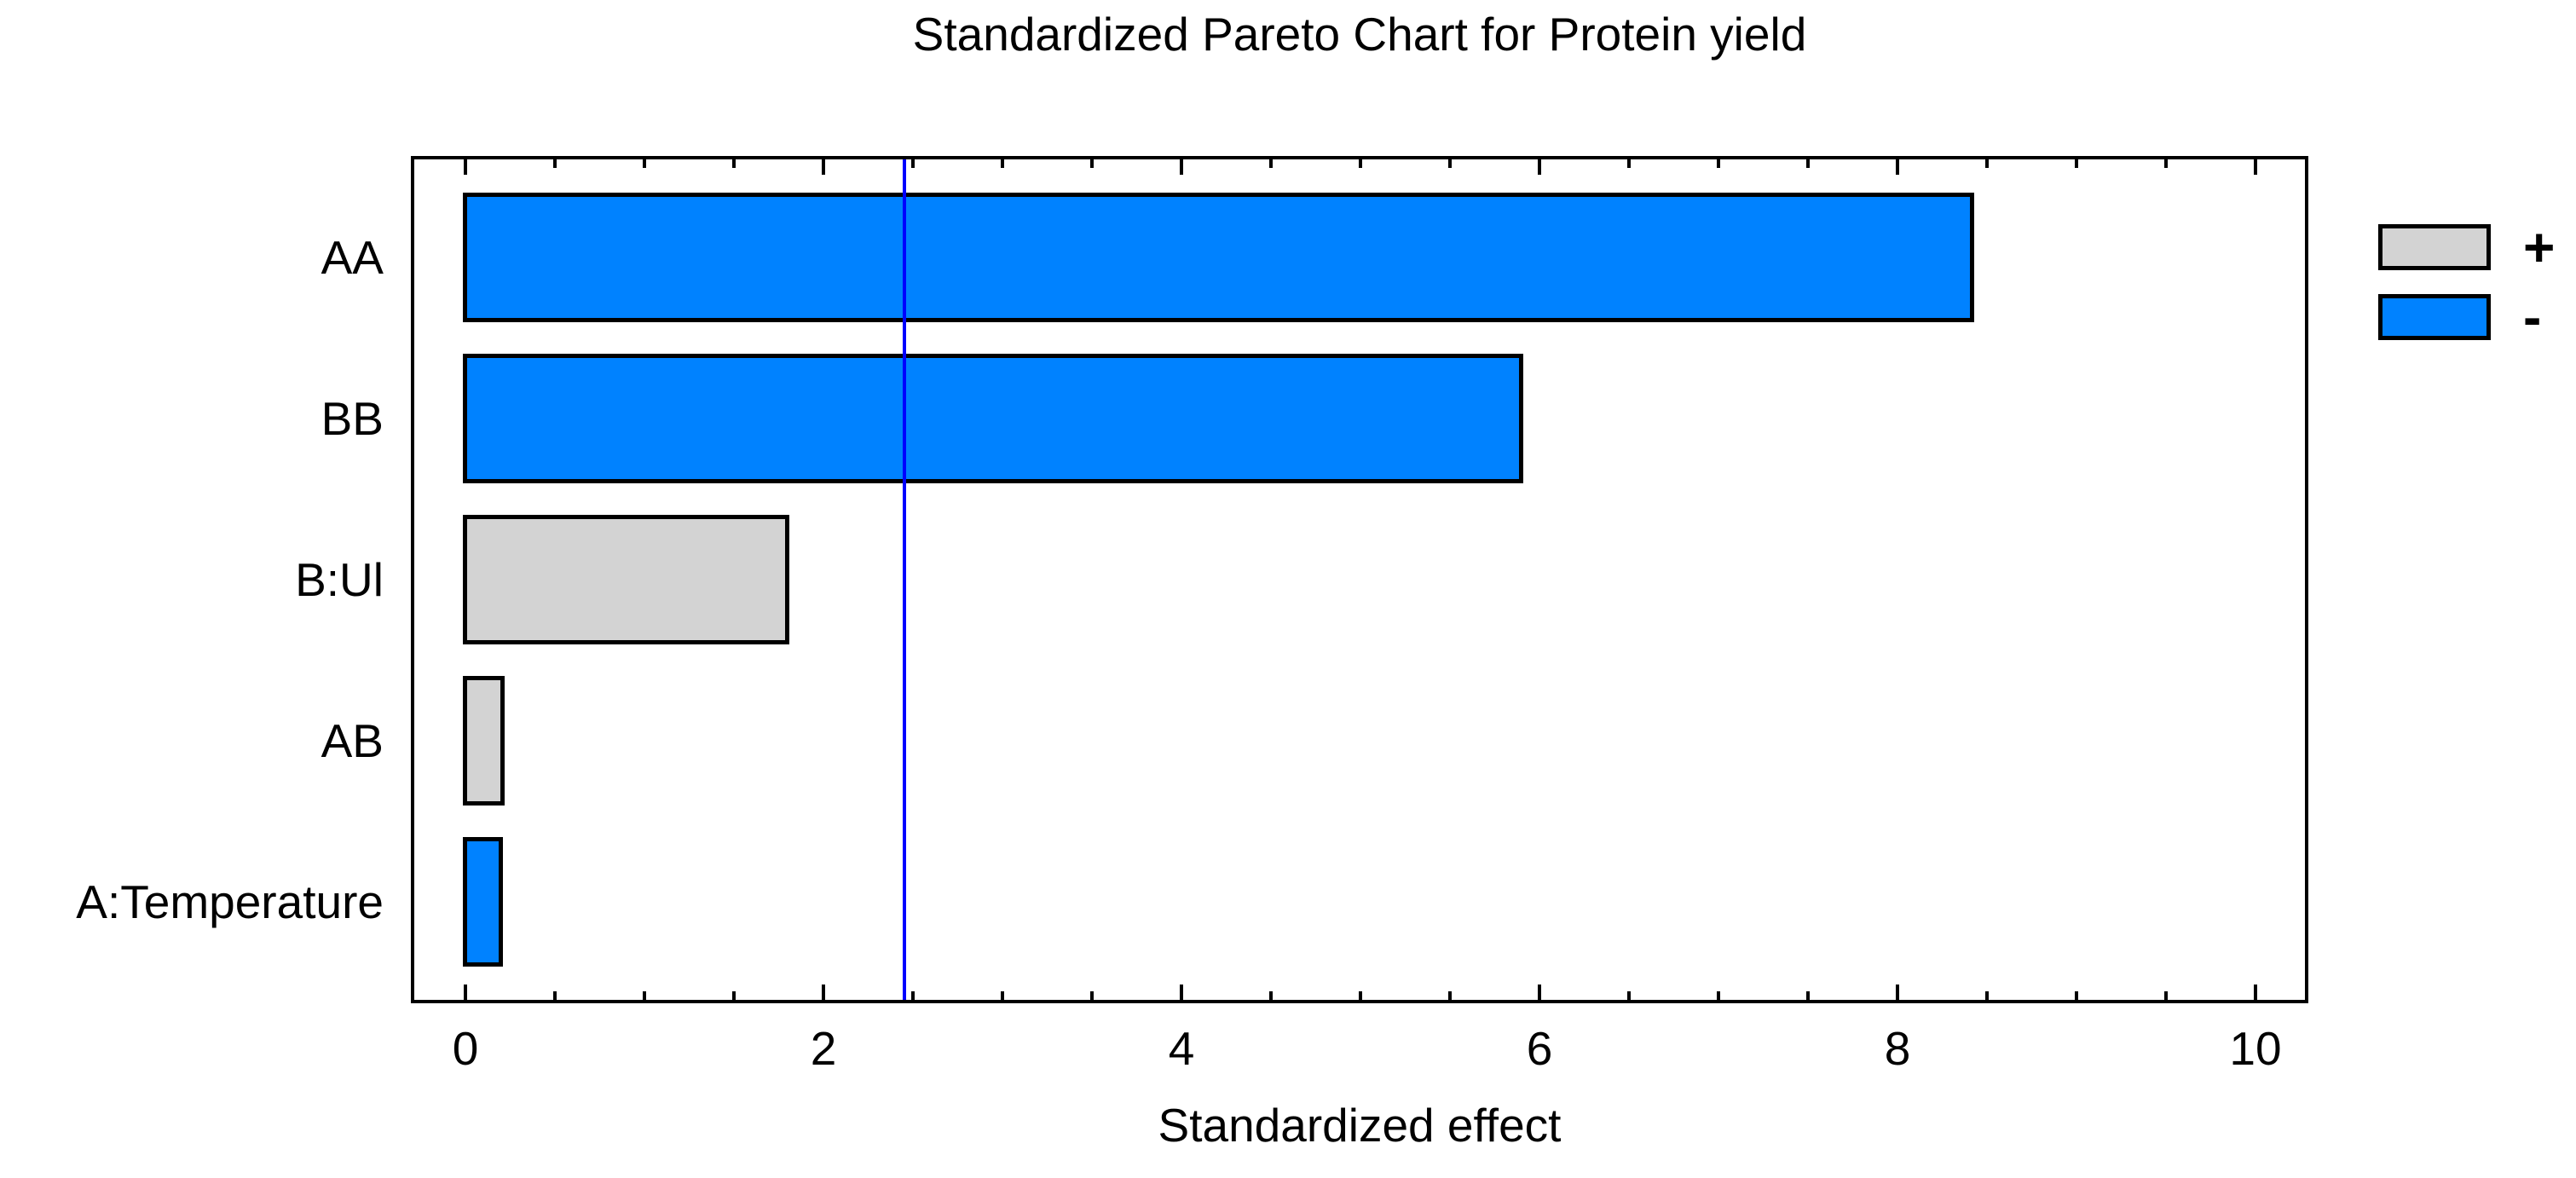  Describe the element at coordinates (1360, 1126) in the screenshot. I see `x-axis-label: Standardized effect` at that location.